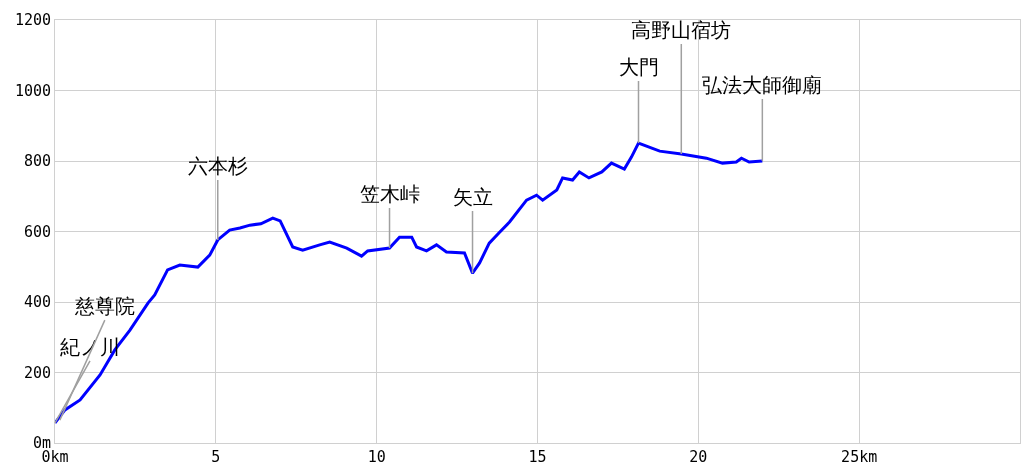 Image resolution: width=1024 pixels, height=476 pixels. Describe the element at coordinates (37, 231) in the screenshot. I see `y-tick-label: 600` at that location.